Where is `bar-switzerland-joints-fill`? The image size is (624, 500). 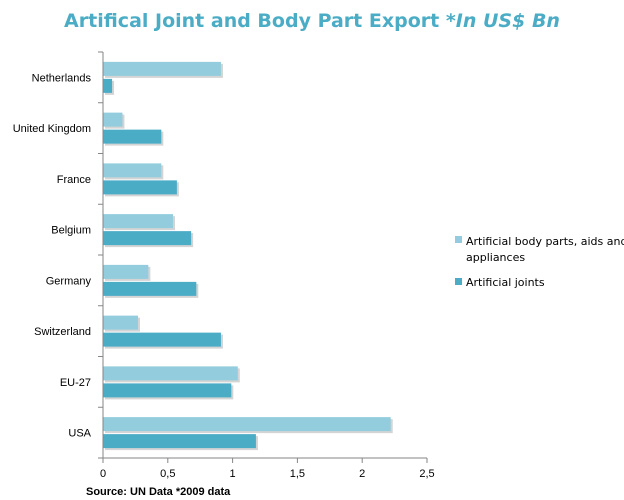 bar-switzerland-joints-fill is located at coordinates (162, 339).